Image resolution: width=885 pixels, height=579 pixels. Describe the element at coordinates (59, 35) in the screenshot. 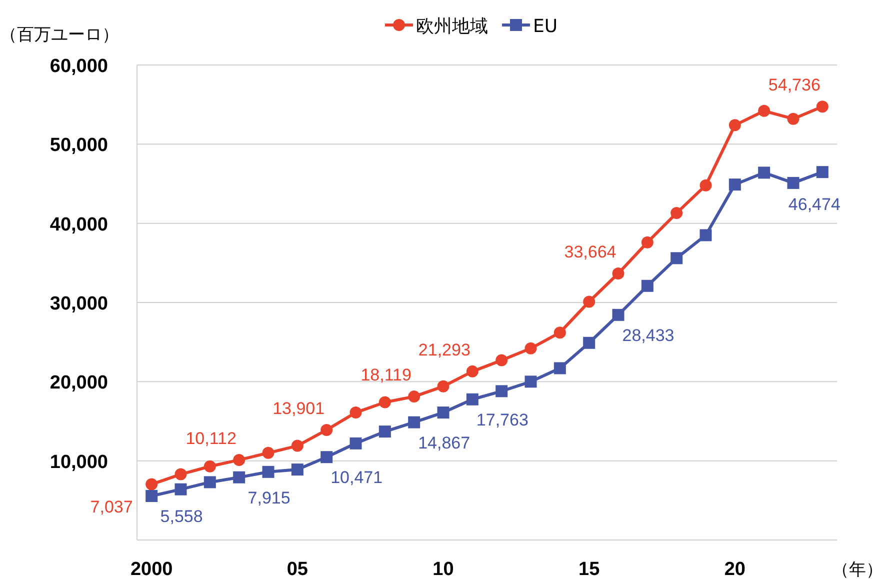

I see `y-axis-title: （百万ユーロ）` at that location.